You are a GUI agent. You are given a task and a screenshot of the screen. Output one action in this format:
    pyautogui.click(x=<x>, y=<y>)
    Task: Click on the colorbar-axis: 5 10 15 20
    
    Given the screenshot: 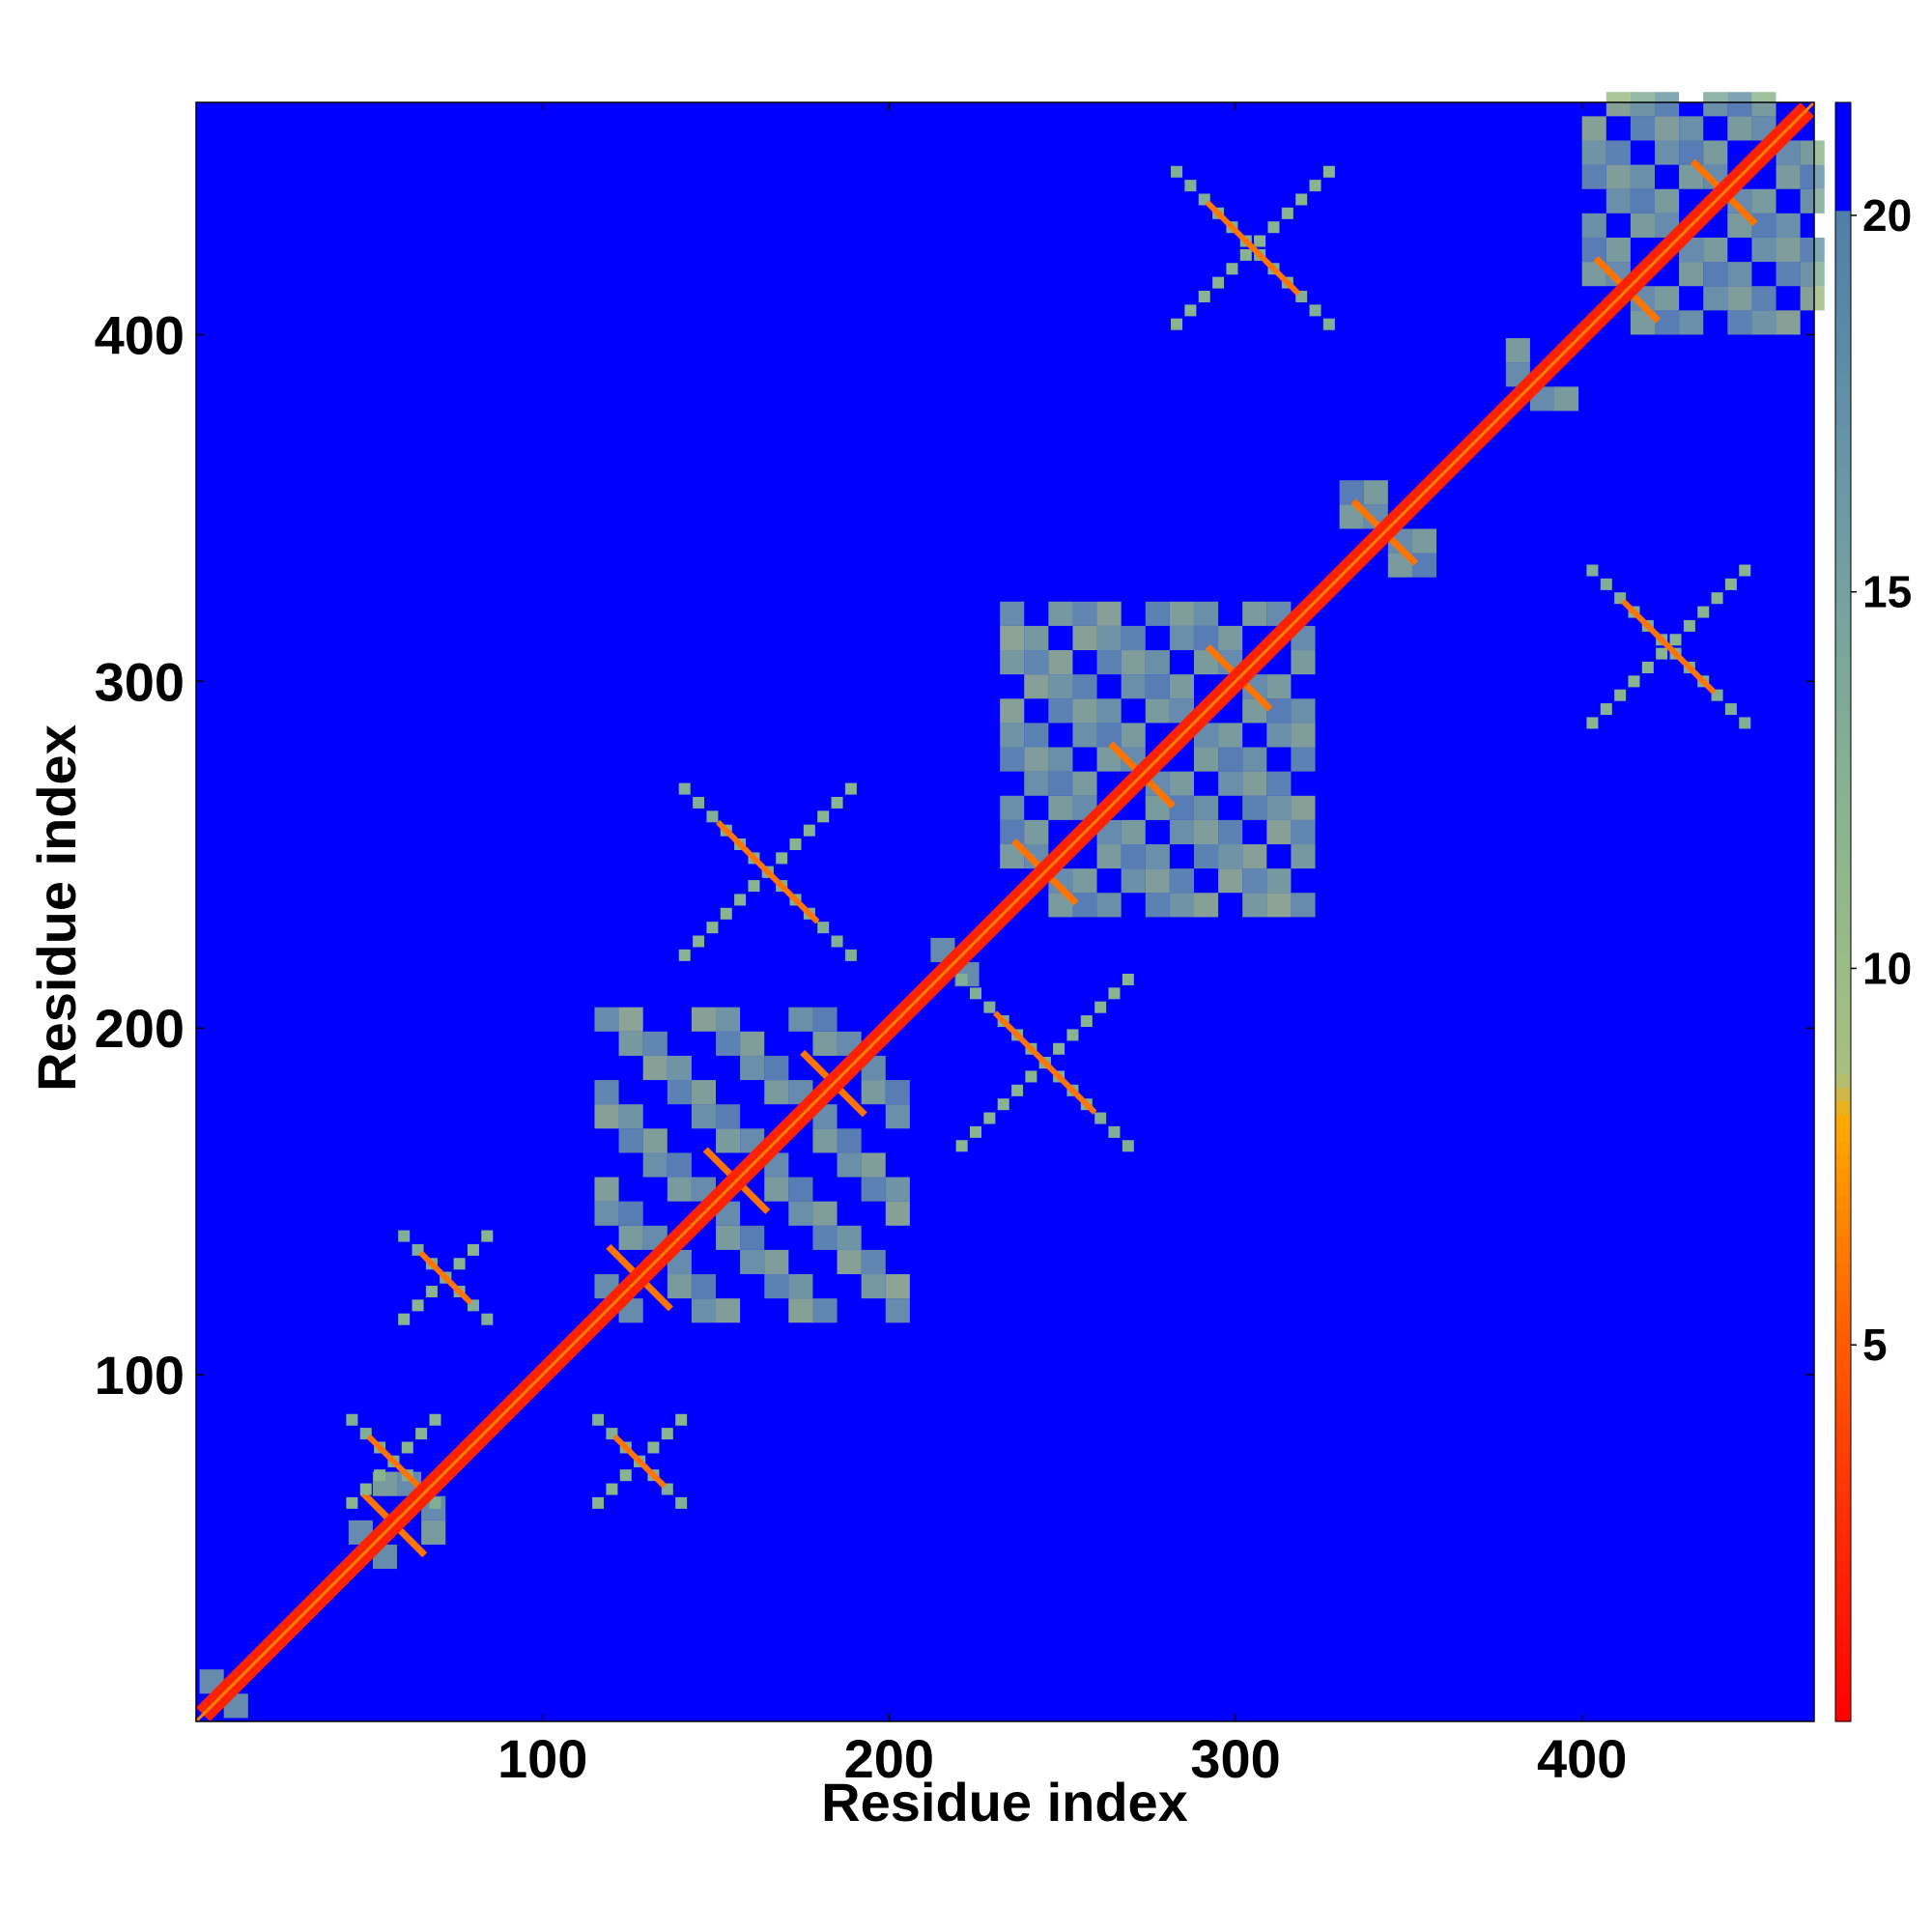 What is the action you would take?
    pyautogui.click(x=1881, y=780)
    